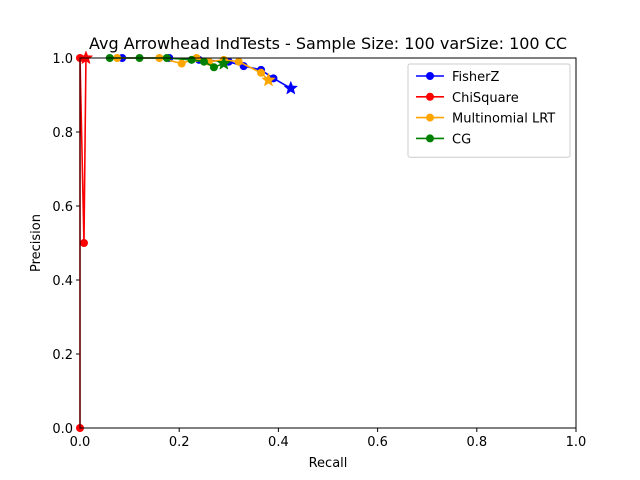  Describe the element at coordinates (476, 442) in the screenshot. I see `x-tick-label: 0.8` at that location.